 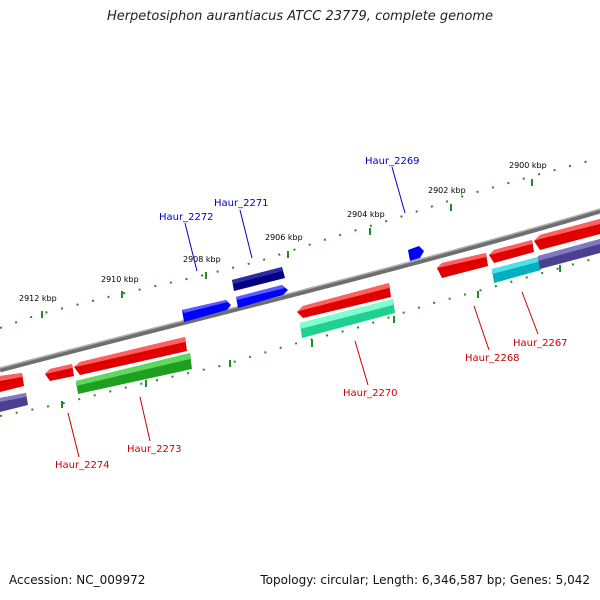 What do you see at coordinates (366, 214) in the screenshot?
I see `scale-label: 2904 kbp` at bounding box center [366, 214].